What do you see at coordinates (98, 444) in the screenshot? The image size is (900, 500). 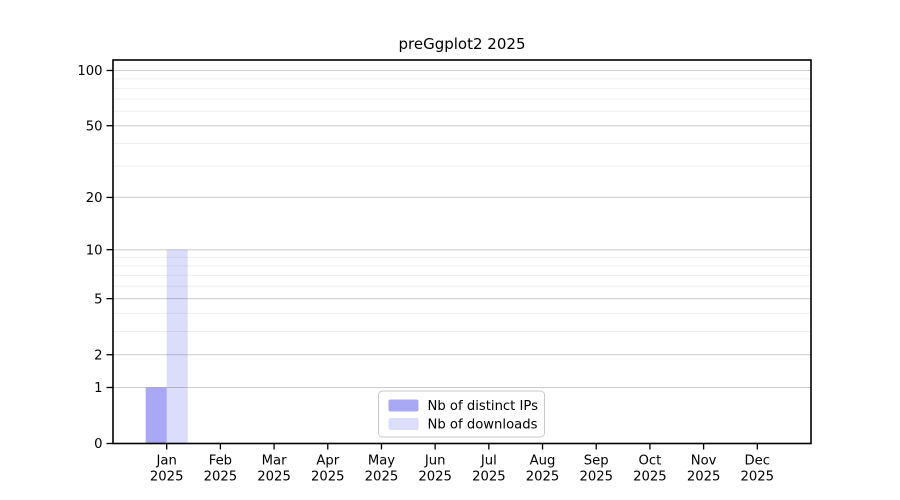 I see `y-tick-label: 0` at bounding box center [98, 444].